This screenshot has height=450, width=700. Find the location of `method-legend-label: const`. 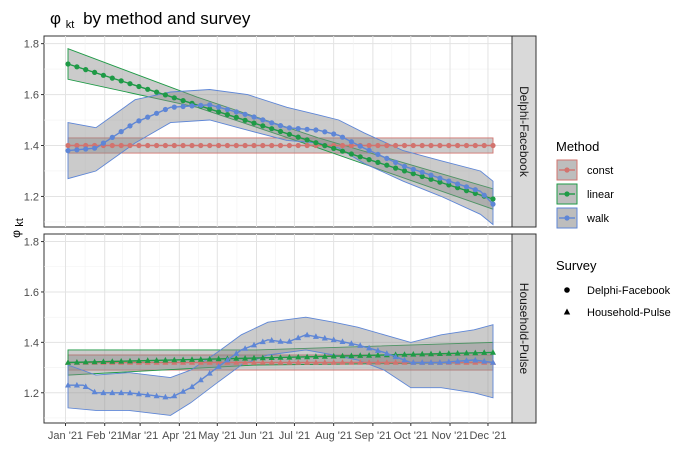

method-legend-label: const is located at coordinates (600, 171).